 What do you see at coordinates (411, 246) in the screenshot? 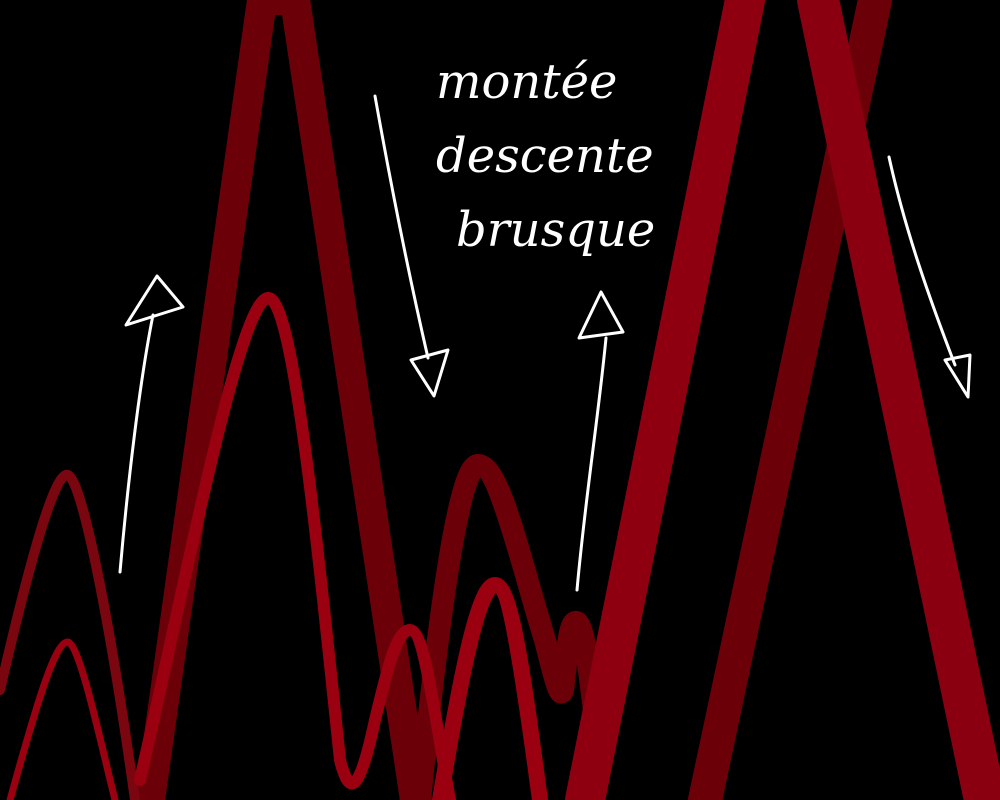
I see `arrow-down-center` at bounding box center [411, 246].